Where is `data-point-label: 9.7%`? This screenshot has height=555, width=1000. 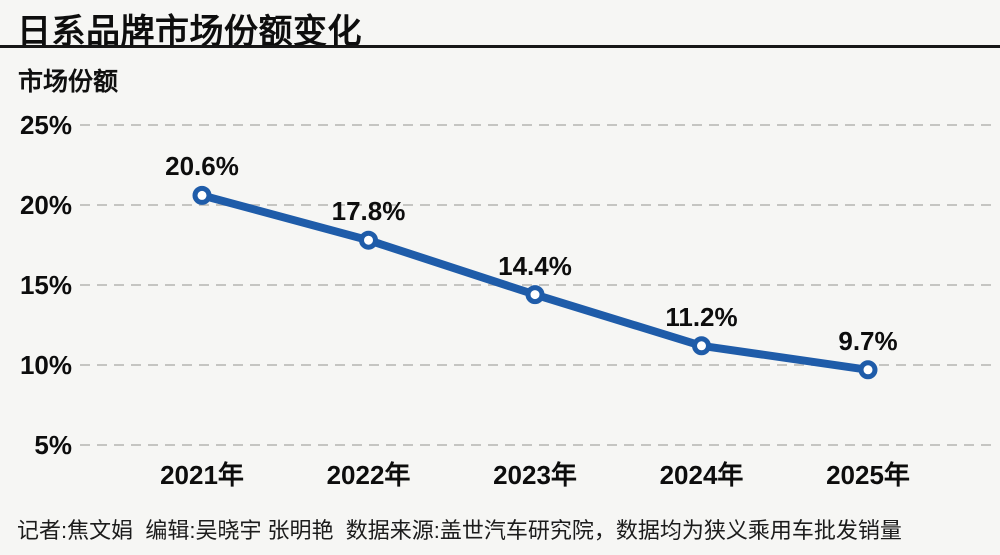
data-point-label: 9.7% is located at coordinates (868, 340).